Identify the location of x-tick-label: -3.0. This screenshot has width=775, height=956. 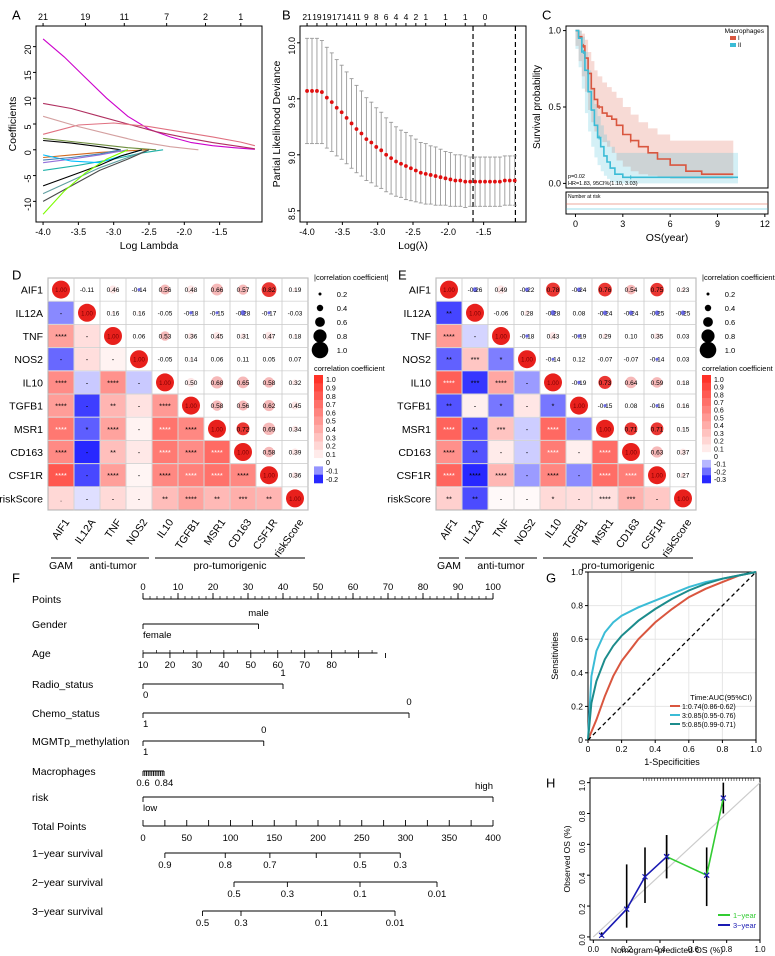
(378, 232).